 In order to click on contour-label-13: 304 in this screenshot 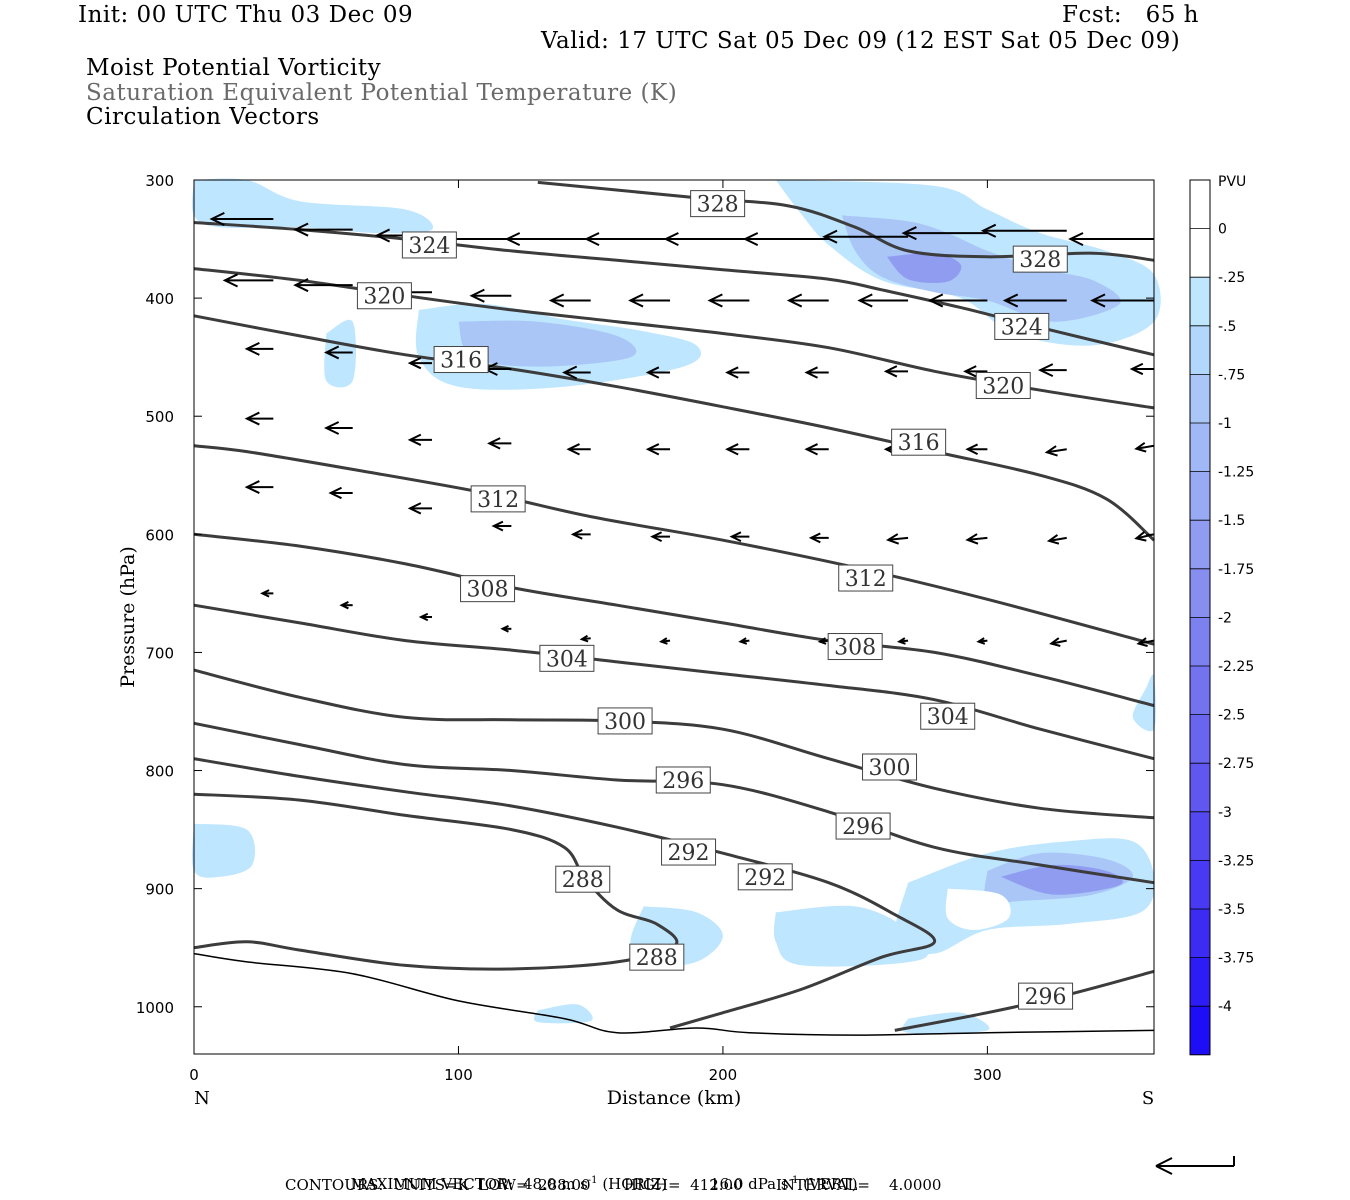, I will do `click(948, 716)`.